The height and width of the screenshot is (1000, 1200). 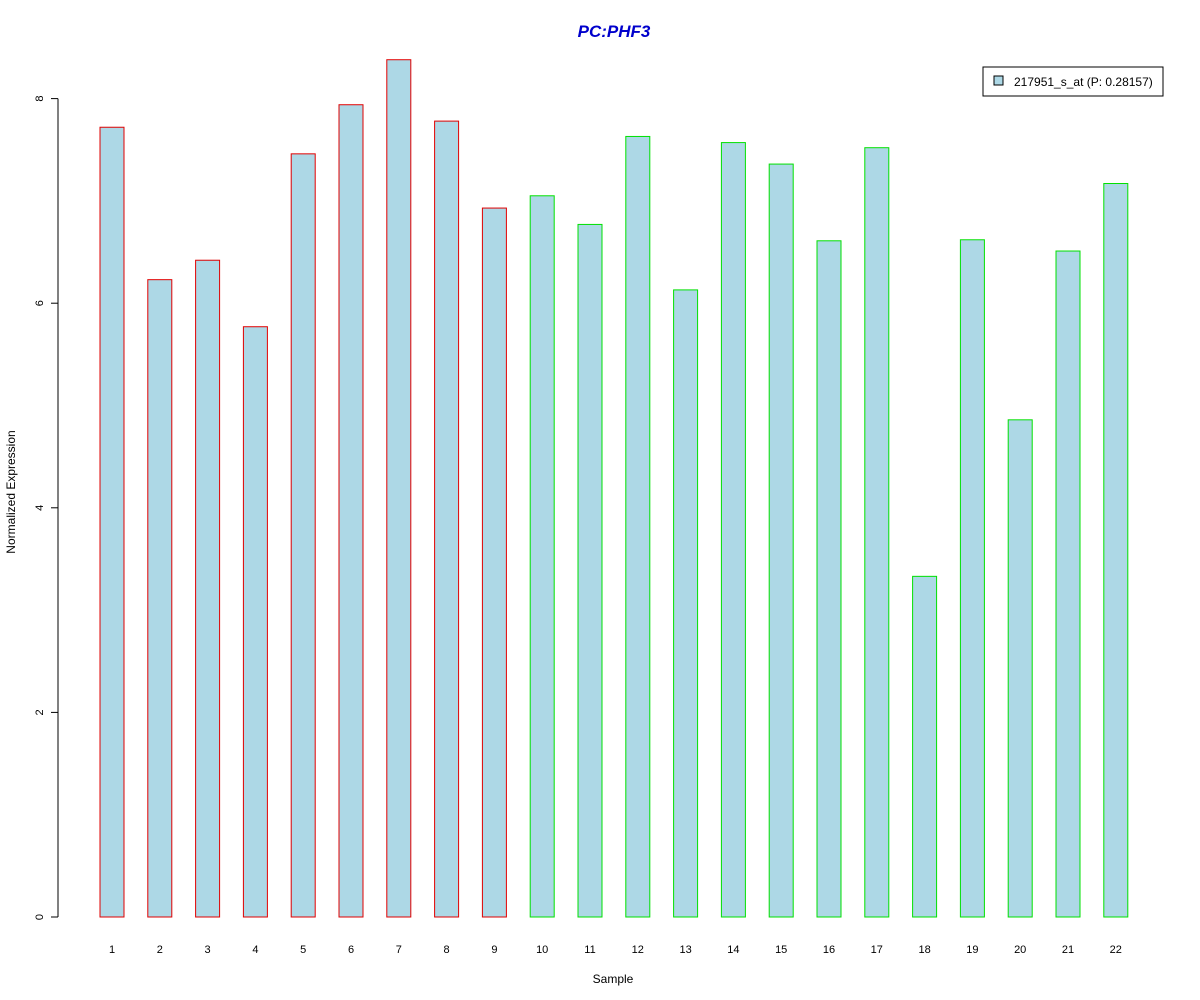 What do you see at coordinates (160, 950) in the screenshot?
I see `x-tick-label-2: 2` at bounding box center [160, 950].